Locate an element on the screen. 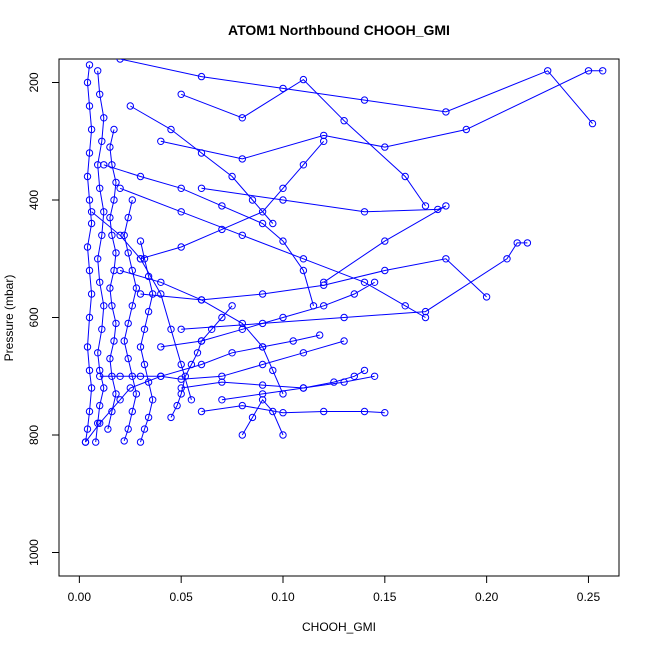  x-tick-label: 0.20 is located at coordinates (487, 597).